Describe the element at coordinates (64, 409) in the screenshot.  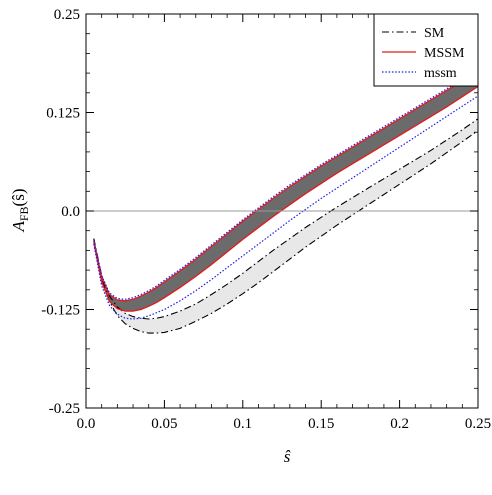
I see `y-tick-label: -0.25` at that location.